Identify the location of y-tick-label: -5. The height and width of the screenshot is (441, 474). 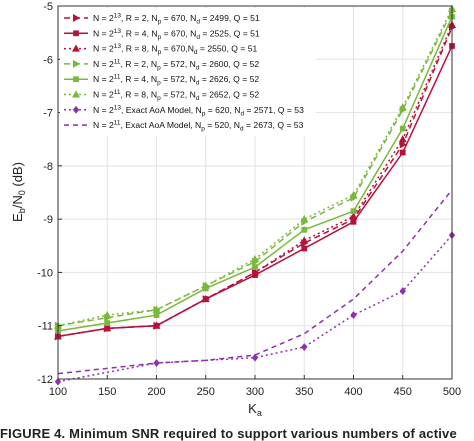
(48, 7).